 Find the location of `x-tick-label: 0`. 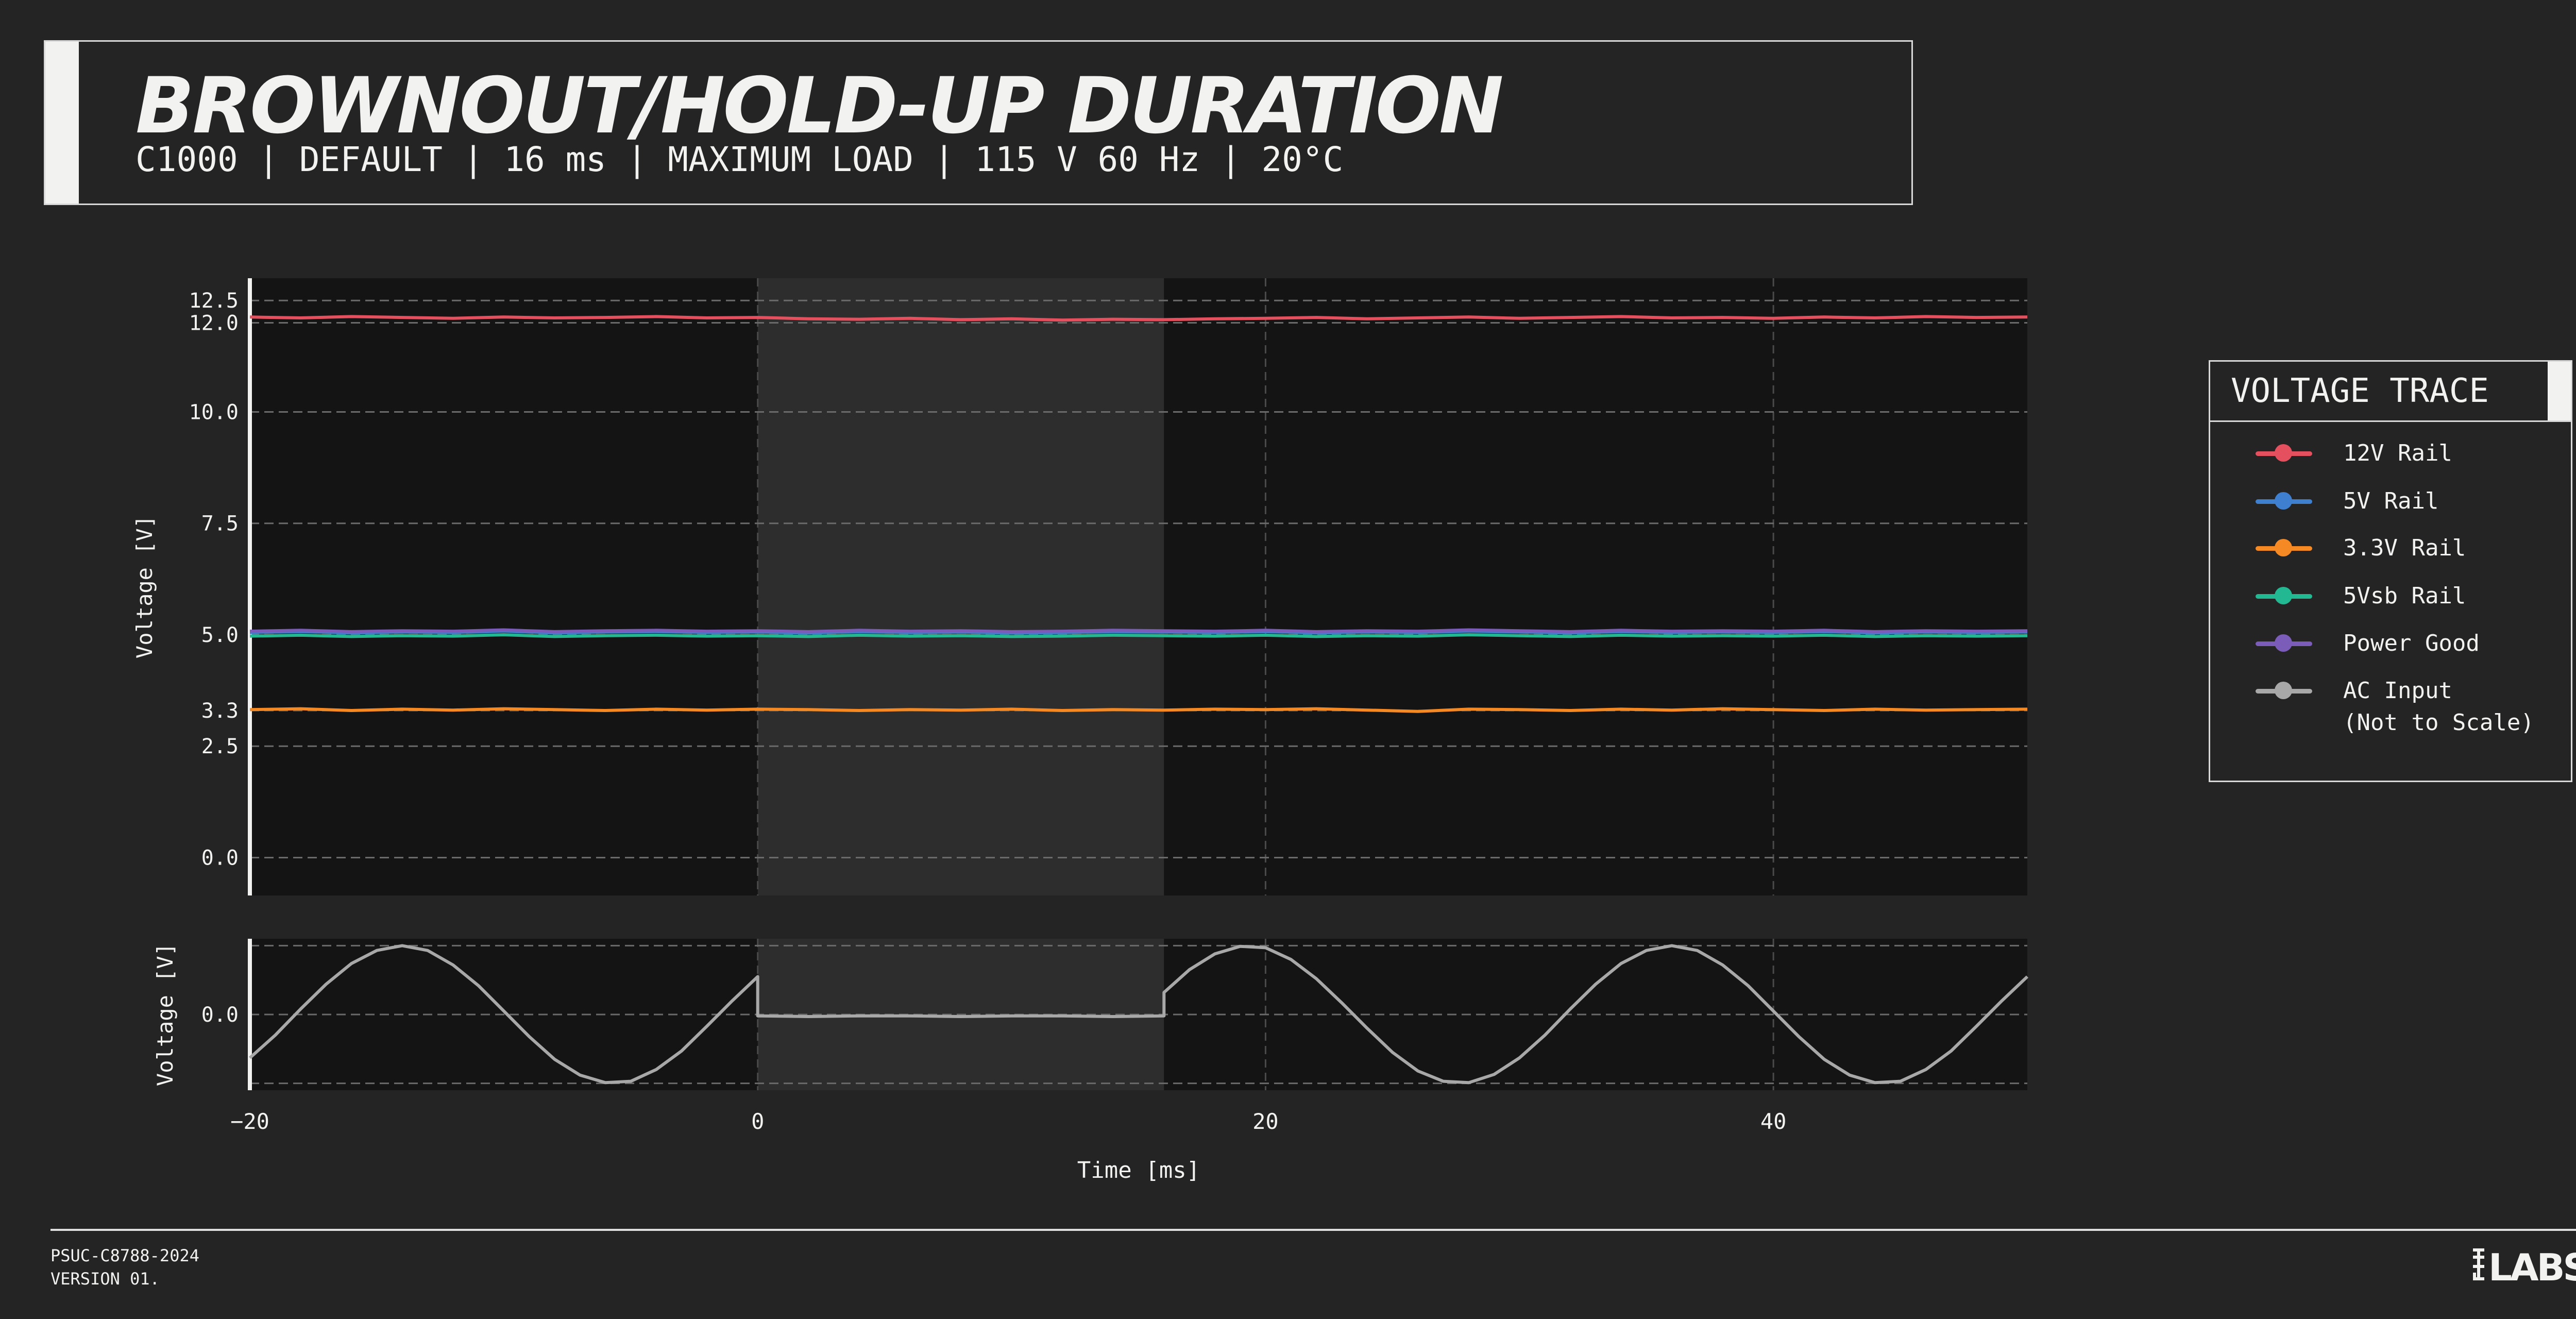

x-tick-label: 0 is located at coordinates (757, 1122).